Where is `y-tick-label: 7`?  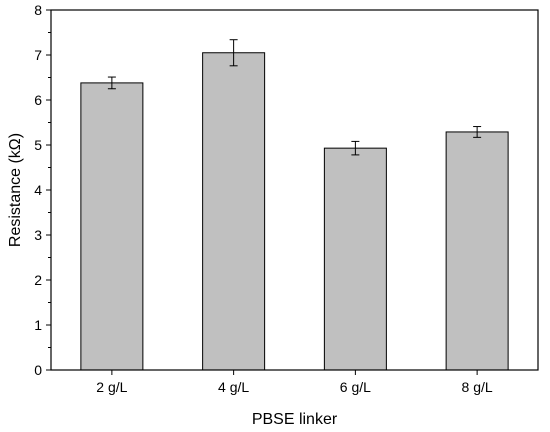 y-tick-label: 7 is located at coordinates (38, 55).